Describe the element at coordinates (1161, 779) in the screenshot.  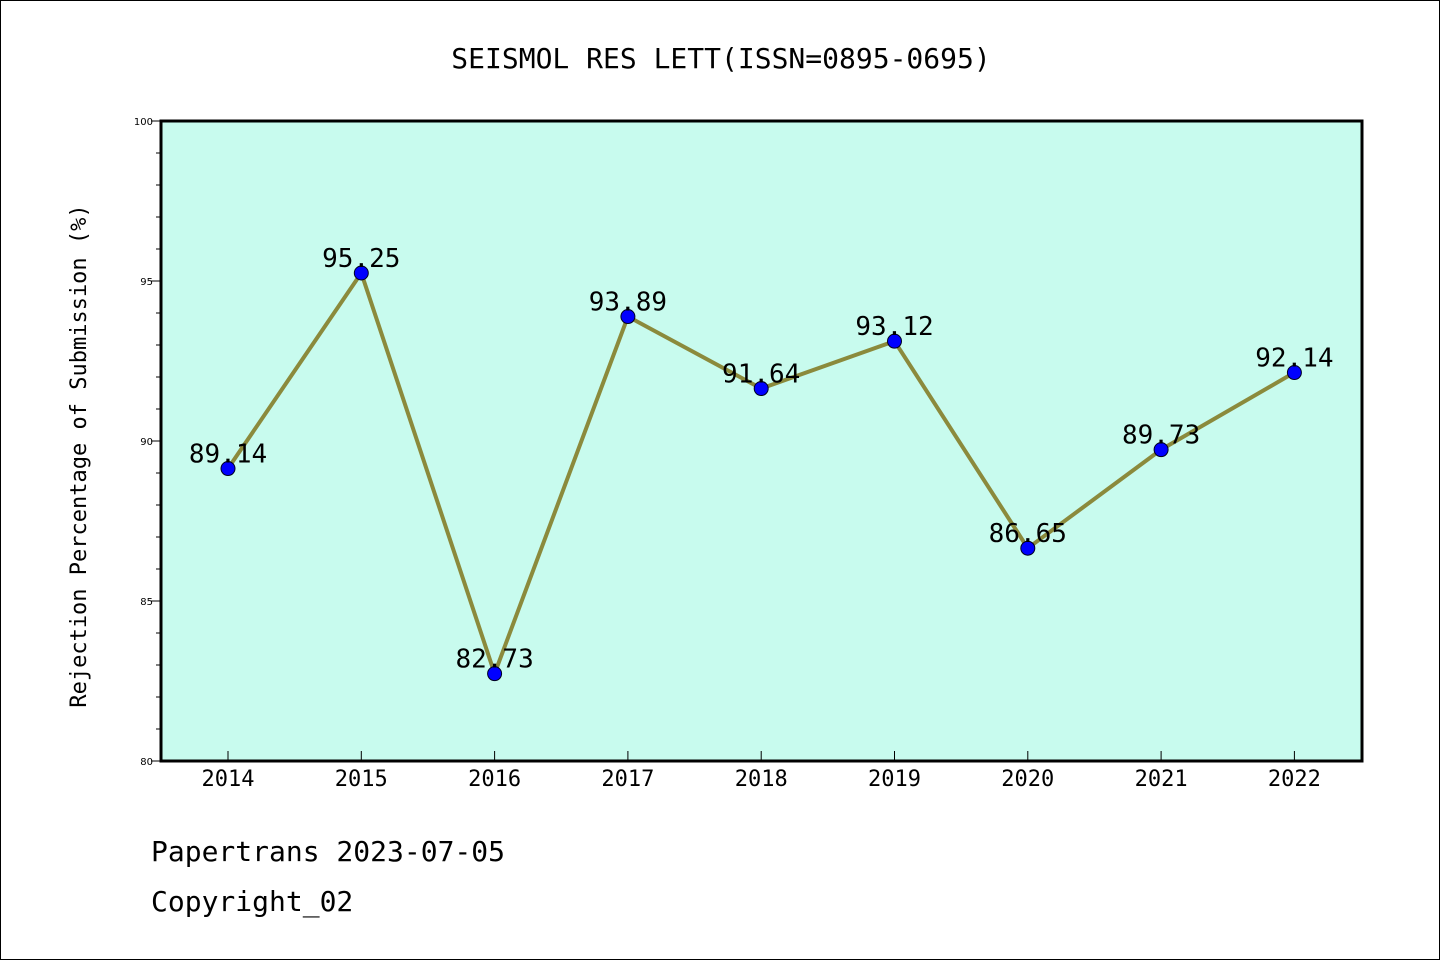
I see `x-tick-label: 2021` at that location.